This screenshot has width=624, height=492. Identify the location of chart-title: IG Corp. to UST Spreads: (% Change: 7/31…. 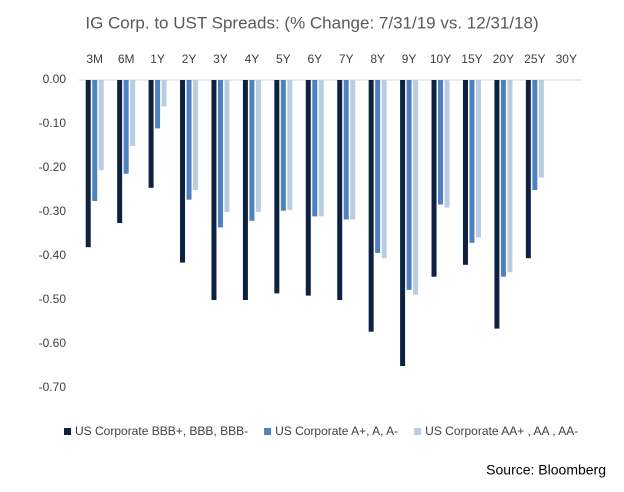
(311, 22).